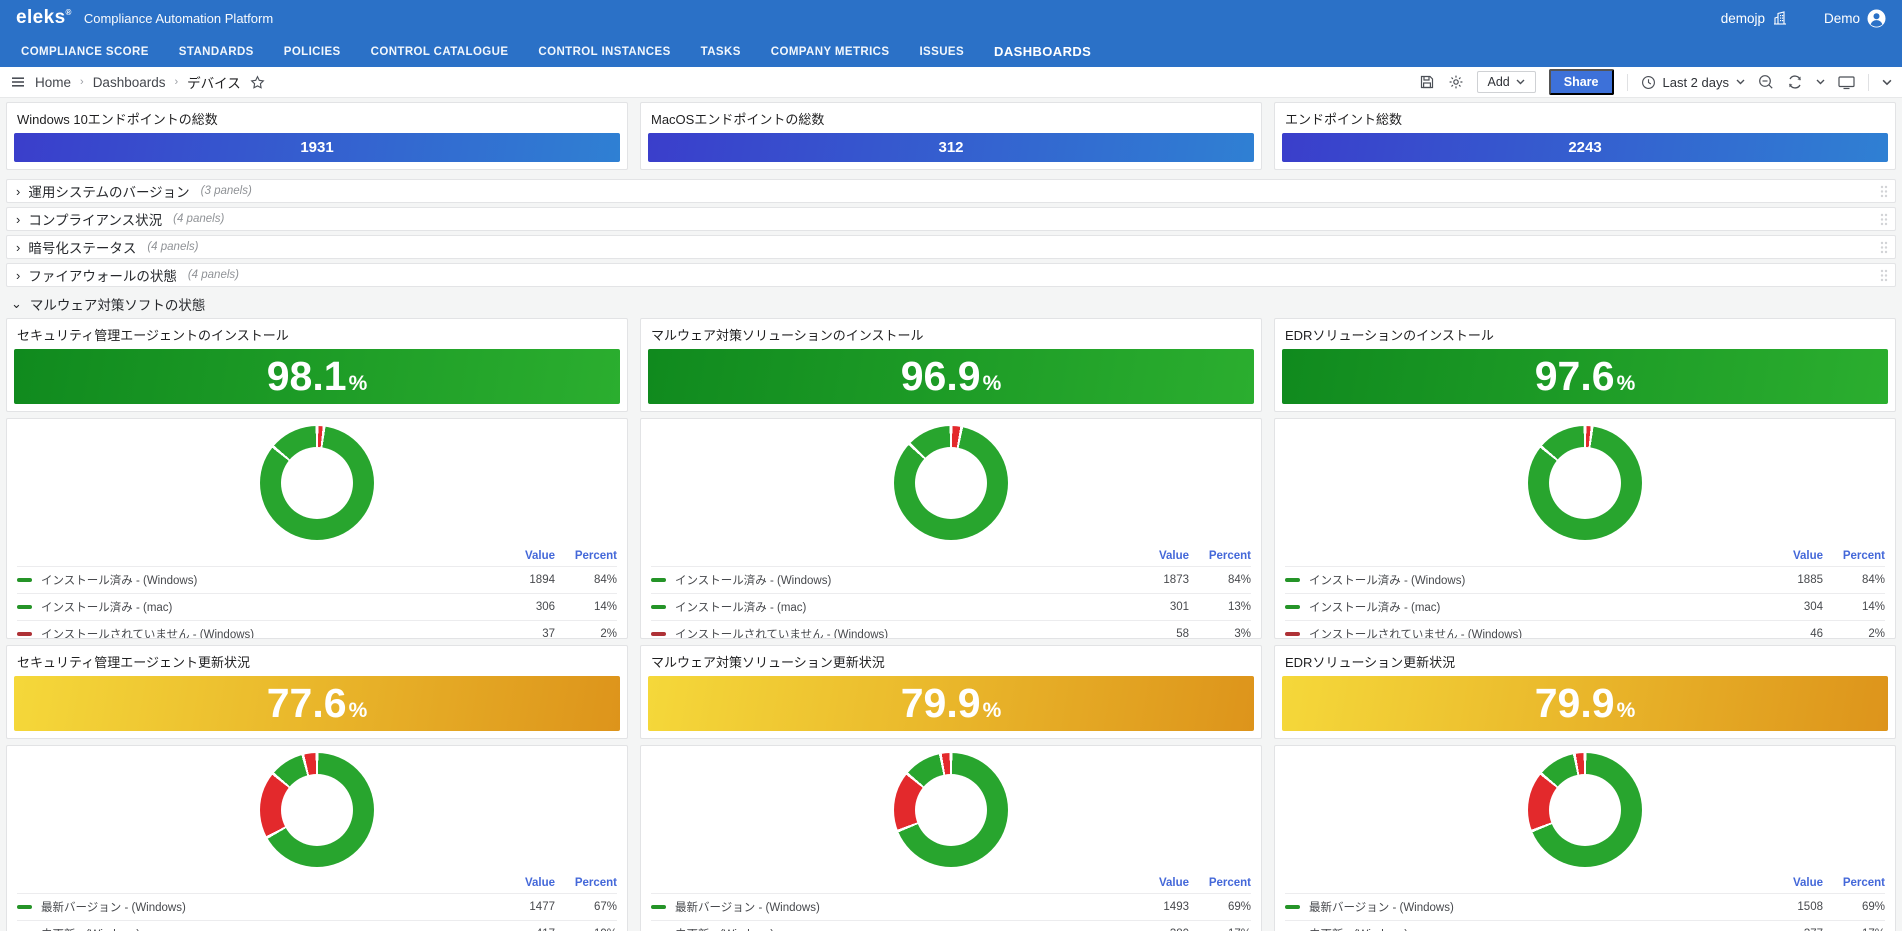  What do you see at coordinates (44, 18) in the screenshot?
I see `eleks-logo: eleks ®` at bounding box center [44, 18].